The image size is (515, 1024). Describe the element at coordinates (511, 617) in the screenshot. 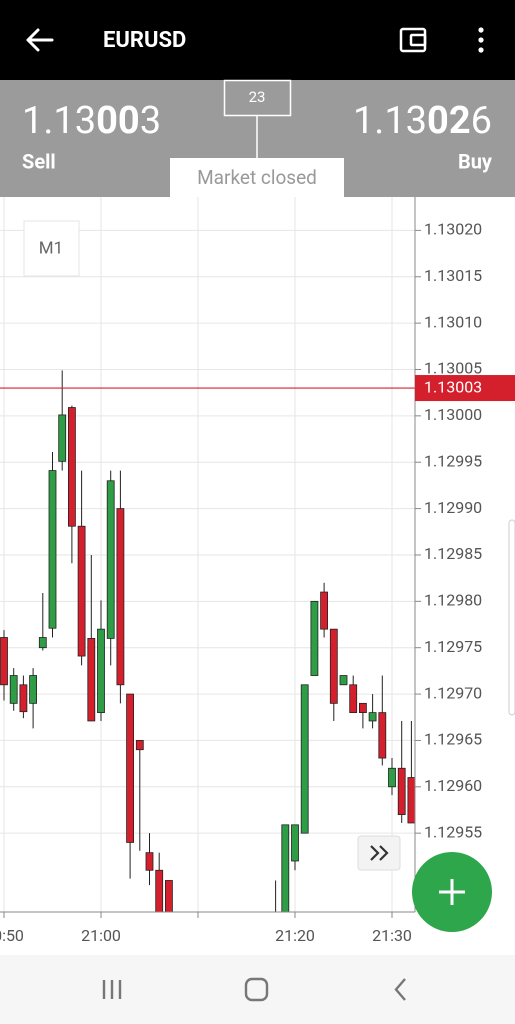

I see `side-handle` at that location.